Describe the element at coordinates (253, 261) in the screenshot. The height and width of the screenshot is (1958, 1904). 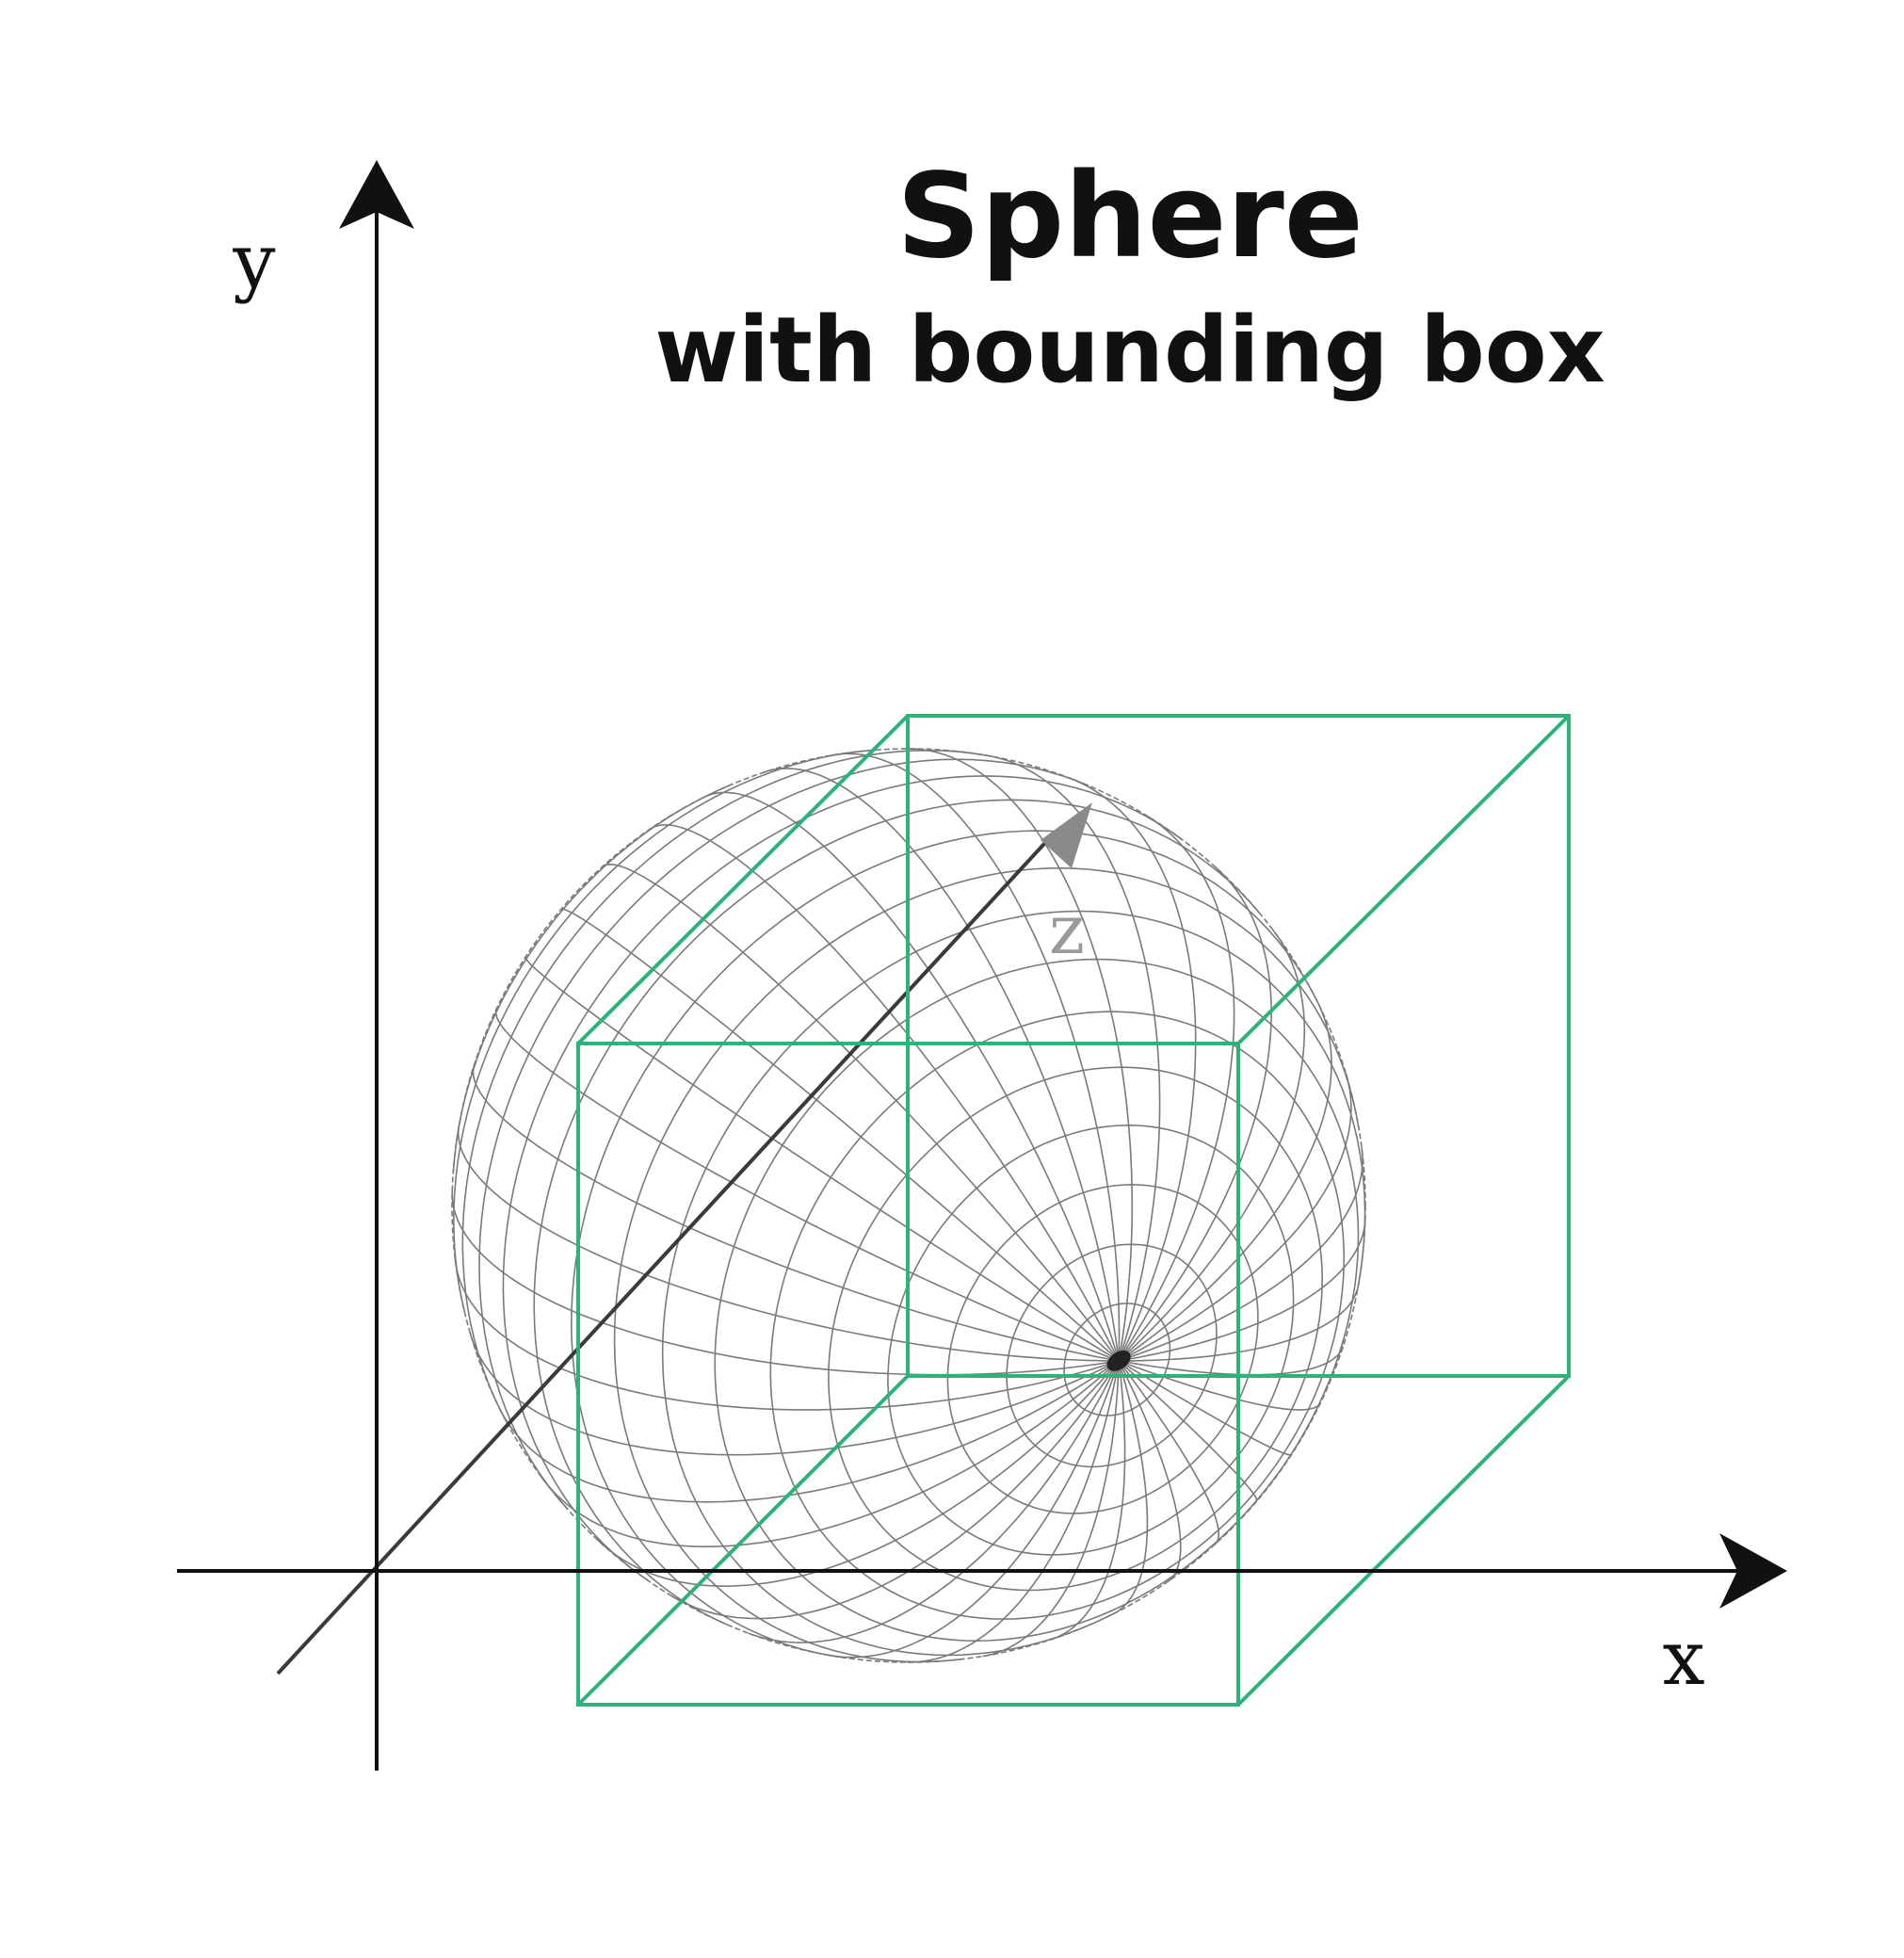
I see `y-axis-label: y` at that location.